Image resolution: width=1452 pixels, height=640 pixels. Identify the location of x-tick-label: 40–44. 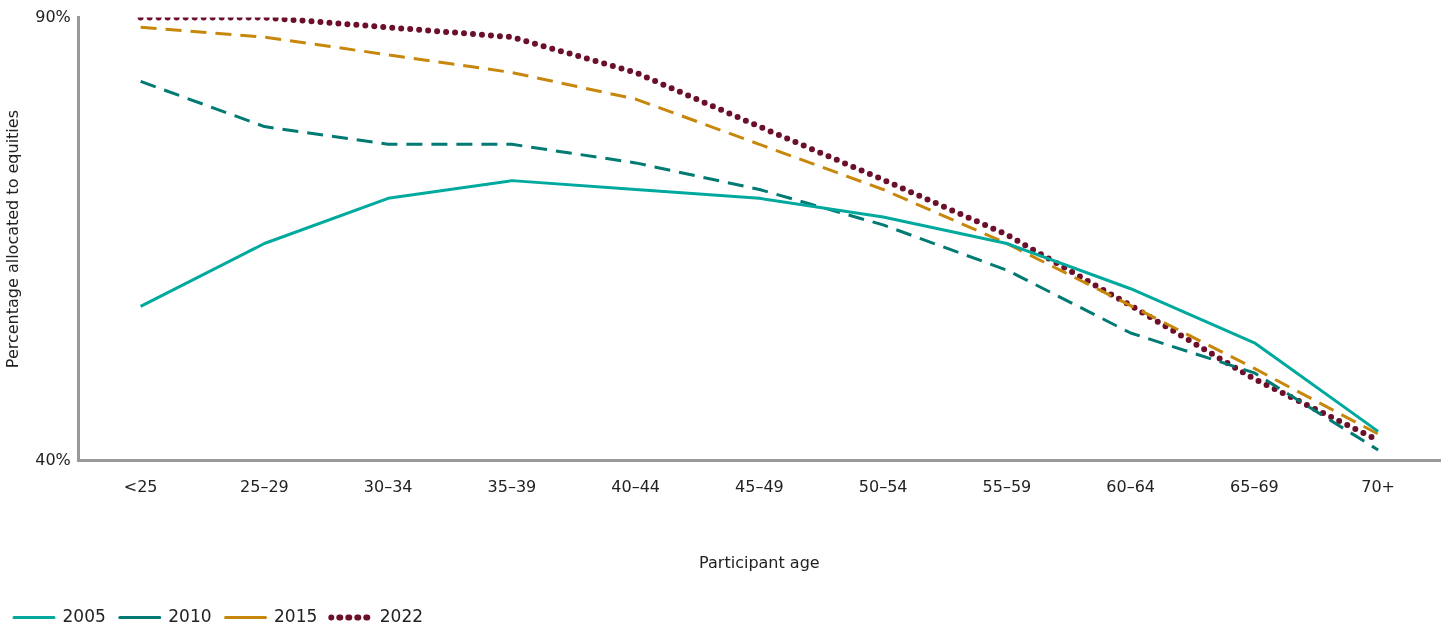
(635, 487).